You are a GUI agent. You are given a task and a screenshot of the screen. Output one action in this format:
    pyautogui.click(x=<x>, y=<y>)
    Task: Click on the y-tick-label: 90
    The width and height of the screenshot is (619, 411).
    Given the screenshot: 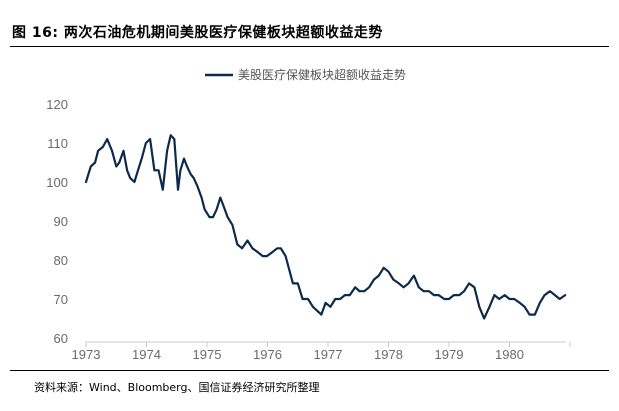 What is the action you would take?
    pyautogui.click(x=61, y=221)
    